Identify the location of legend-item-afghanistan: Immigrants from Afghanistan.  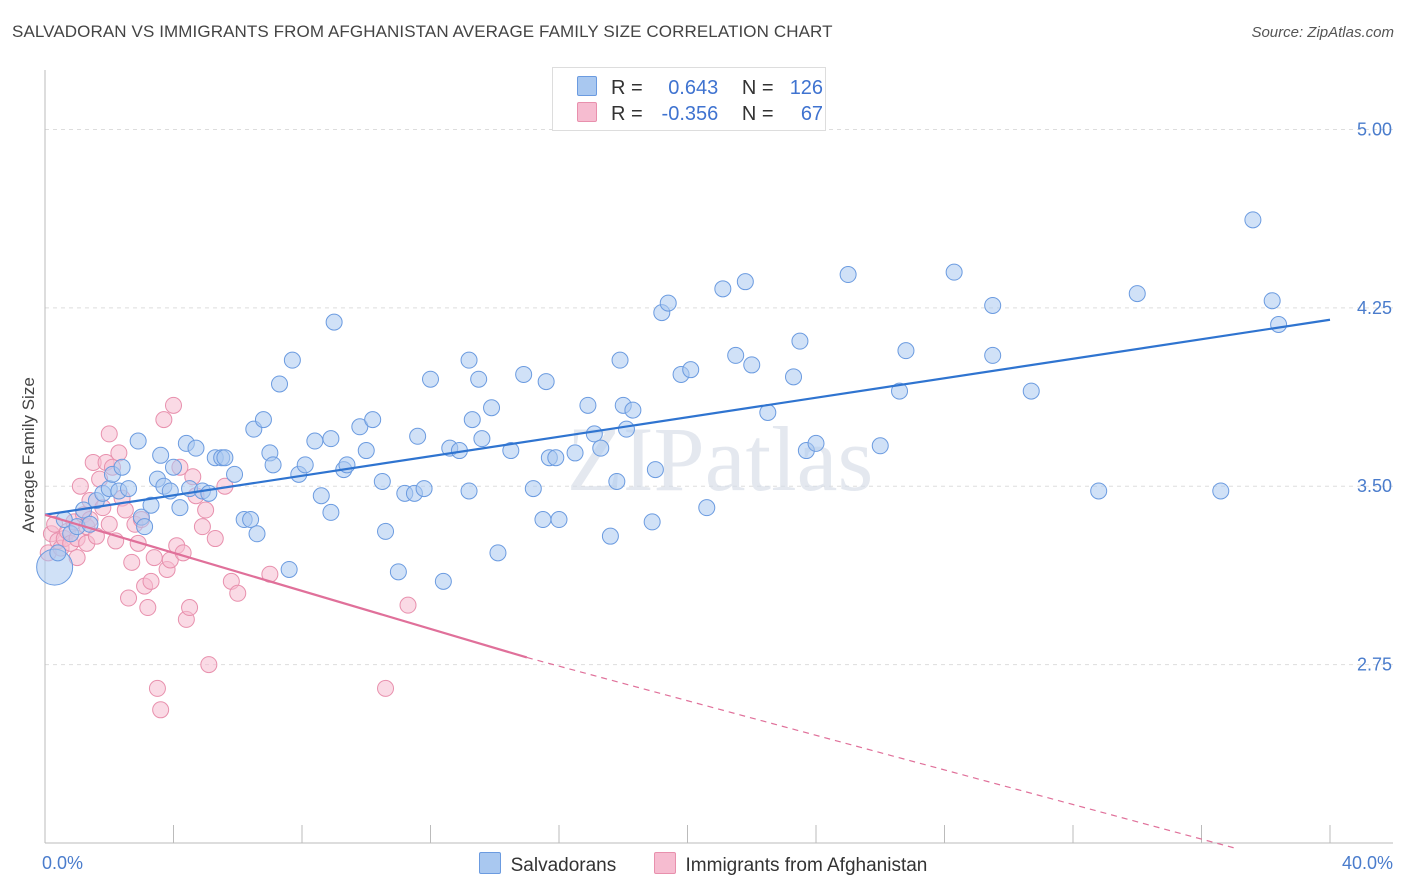
(790, 864).